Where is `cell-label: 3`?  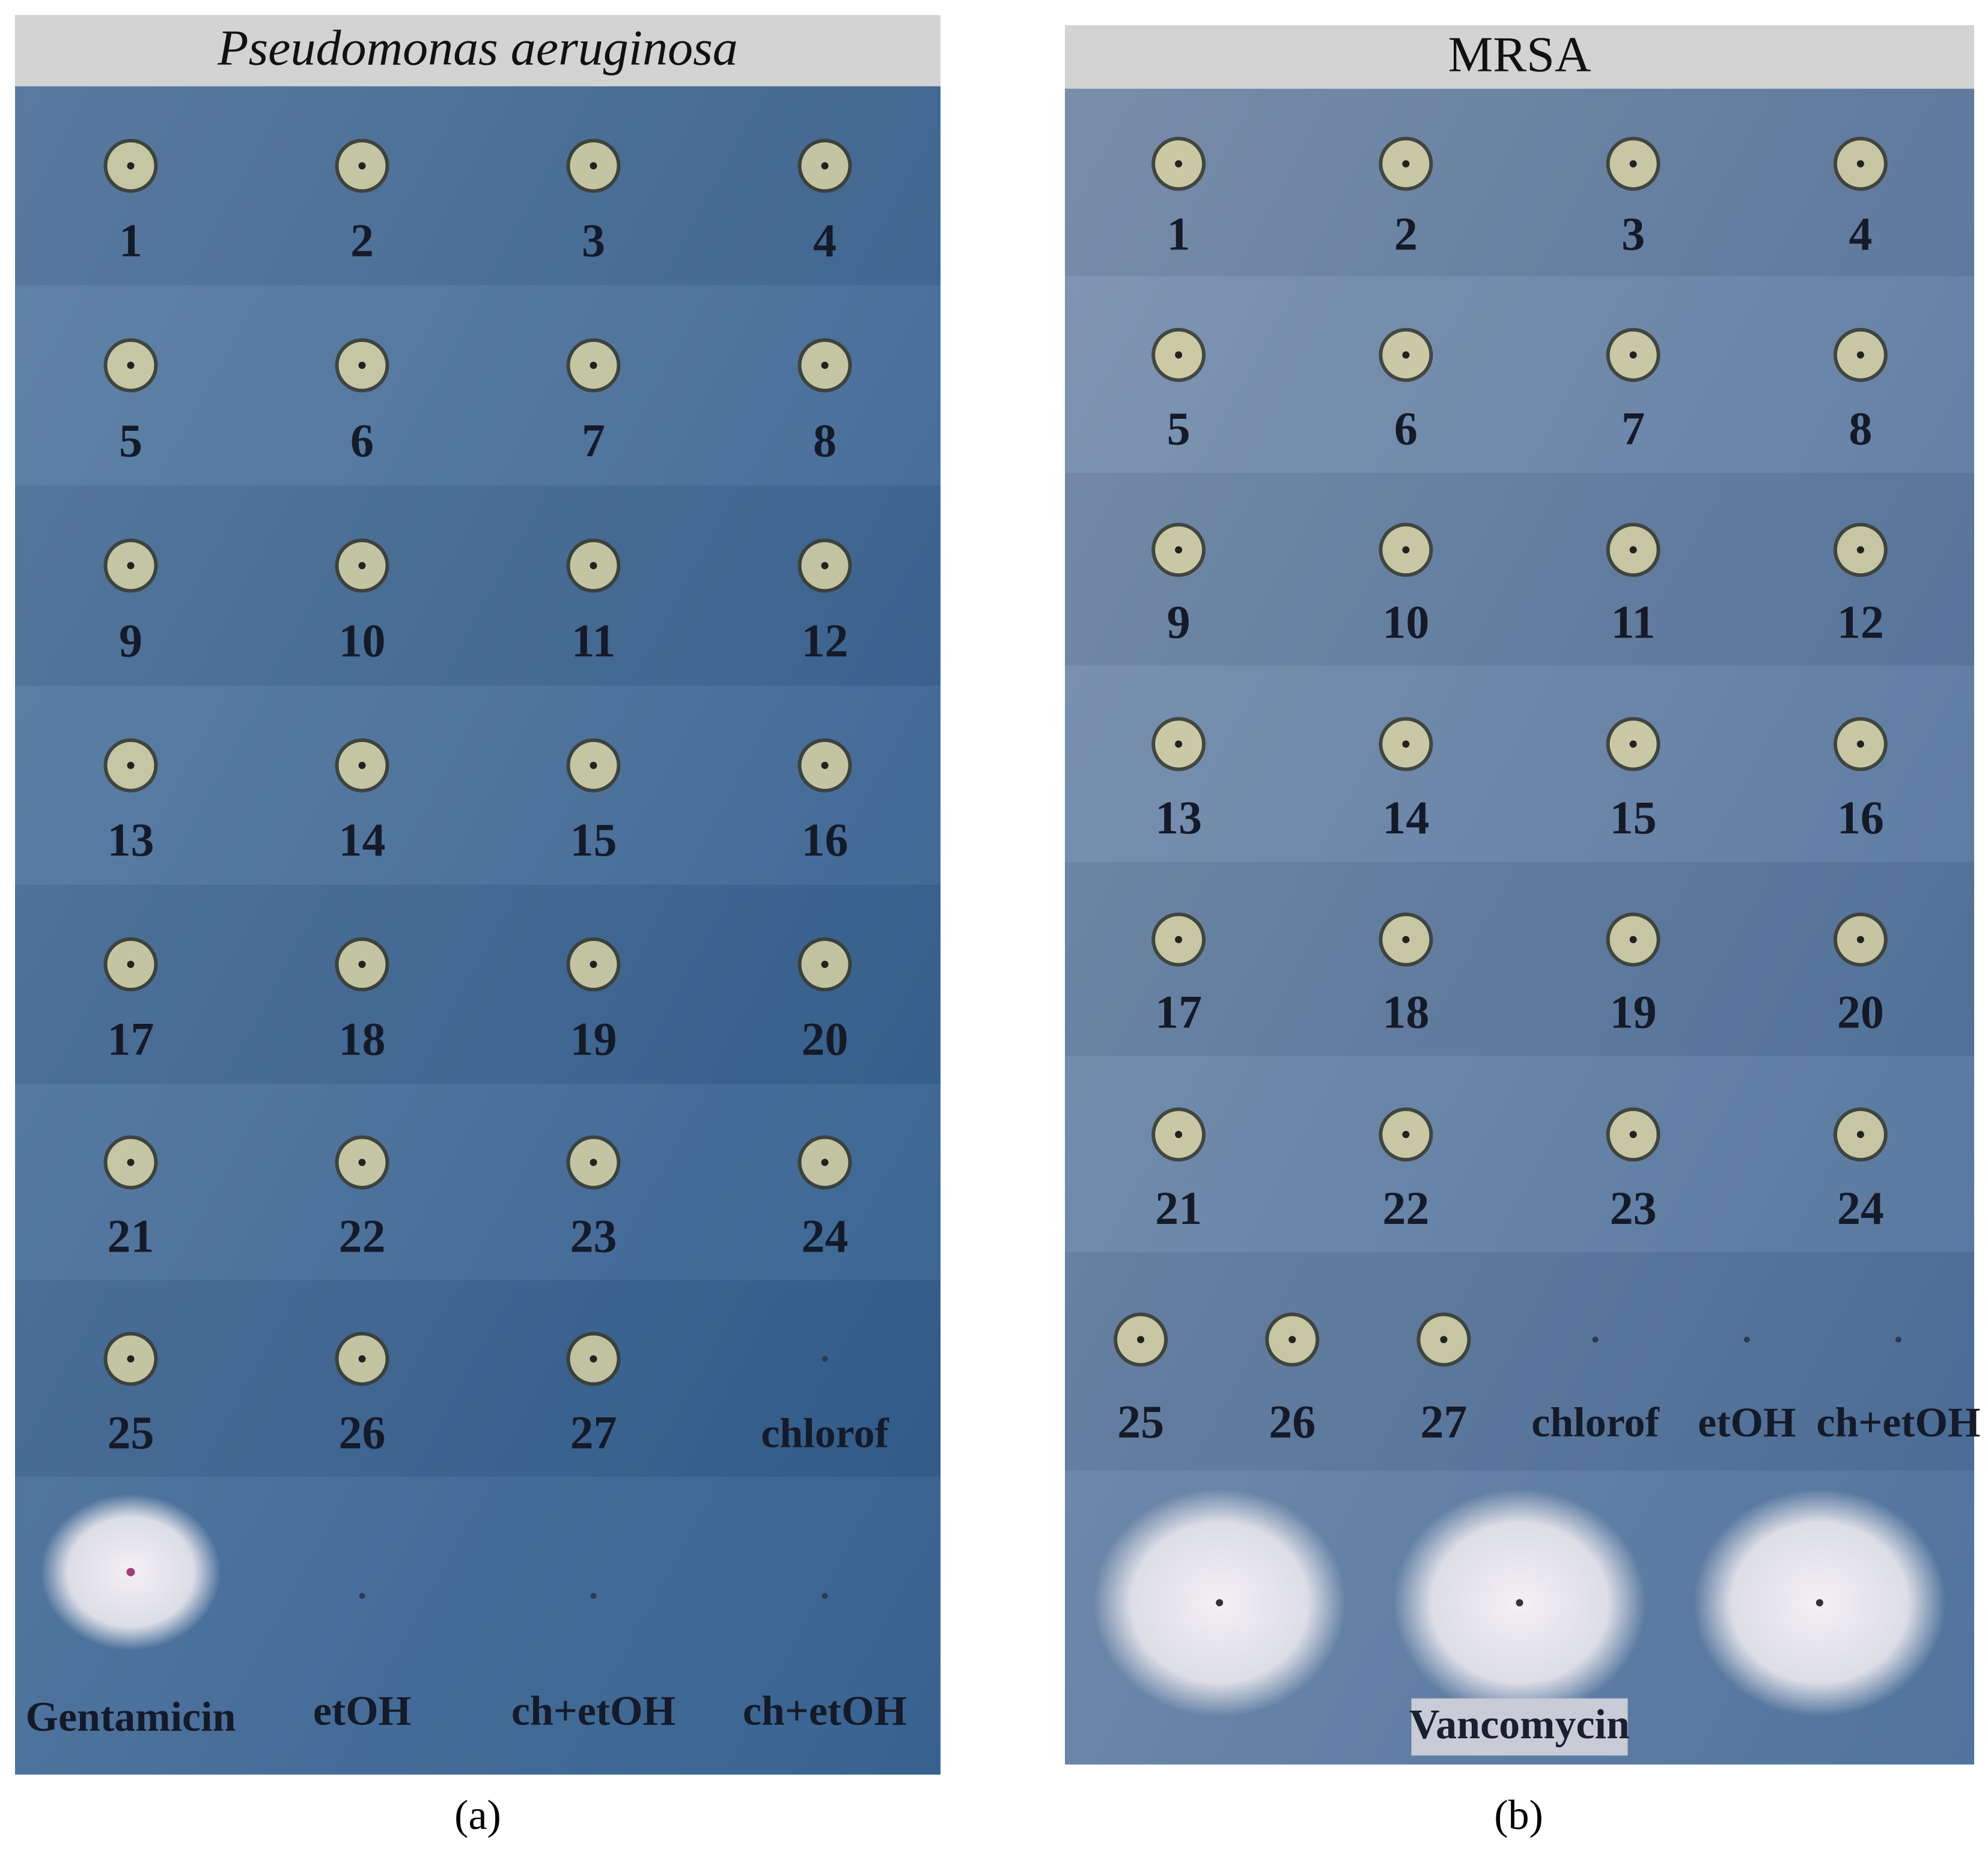 cell-label: 3 is located at coordinates (1633, 233).